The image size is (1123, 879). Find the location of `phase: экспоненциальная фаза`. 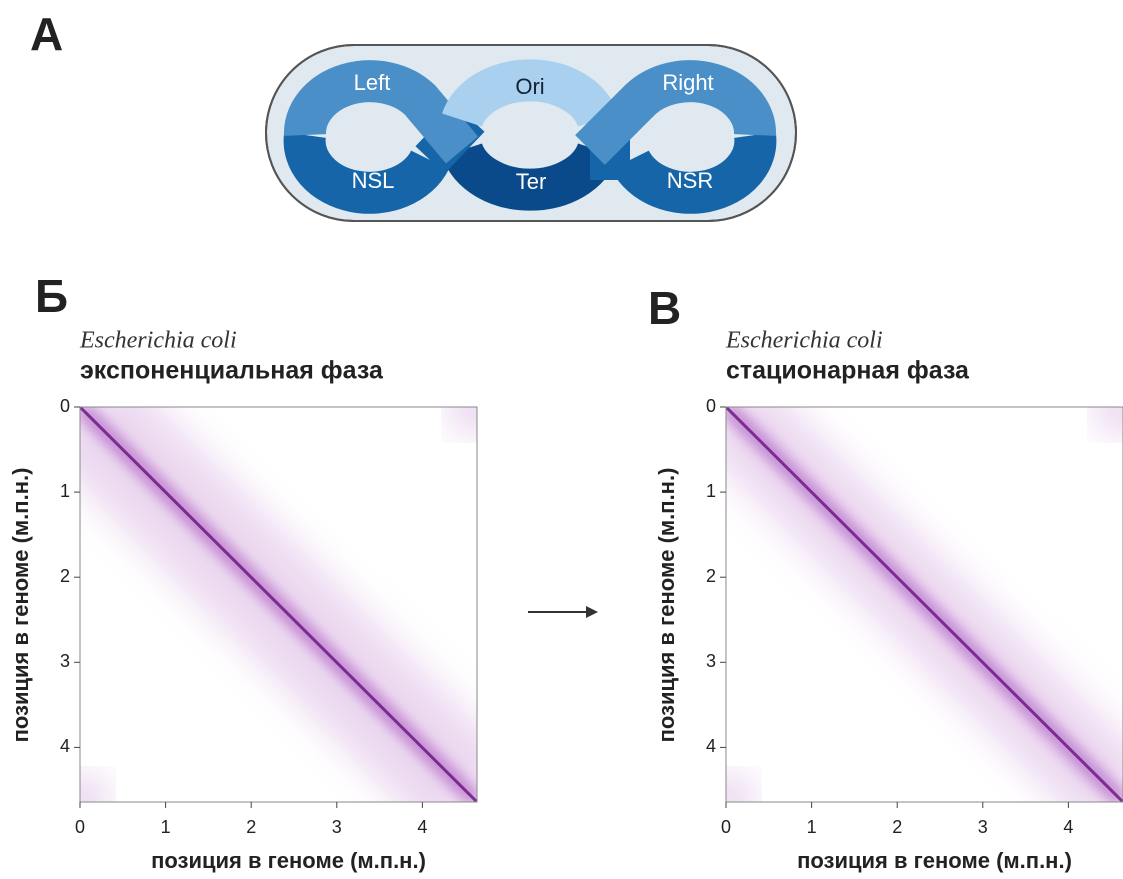

phase: экспоненциальная фаза is located at coordinates (232, 371).